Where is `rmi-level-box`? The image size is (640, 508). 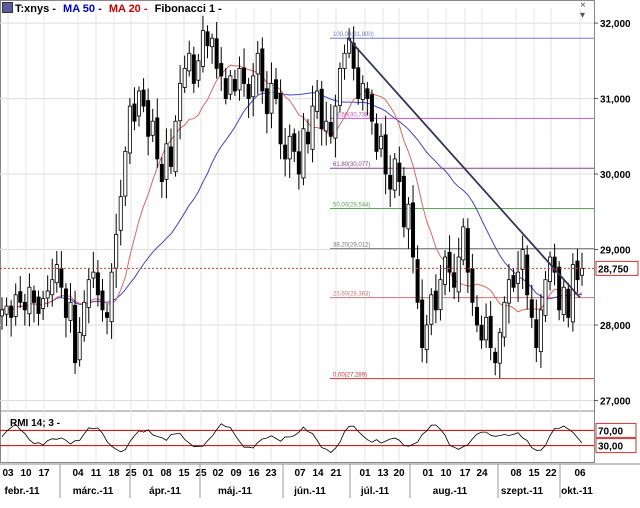
rmi-level-box is located at coordinates (616, 430).